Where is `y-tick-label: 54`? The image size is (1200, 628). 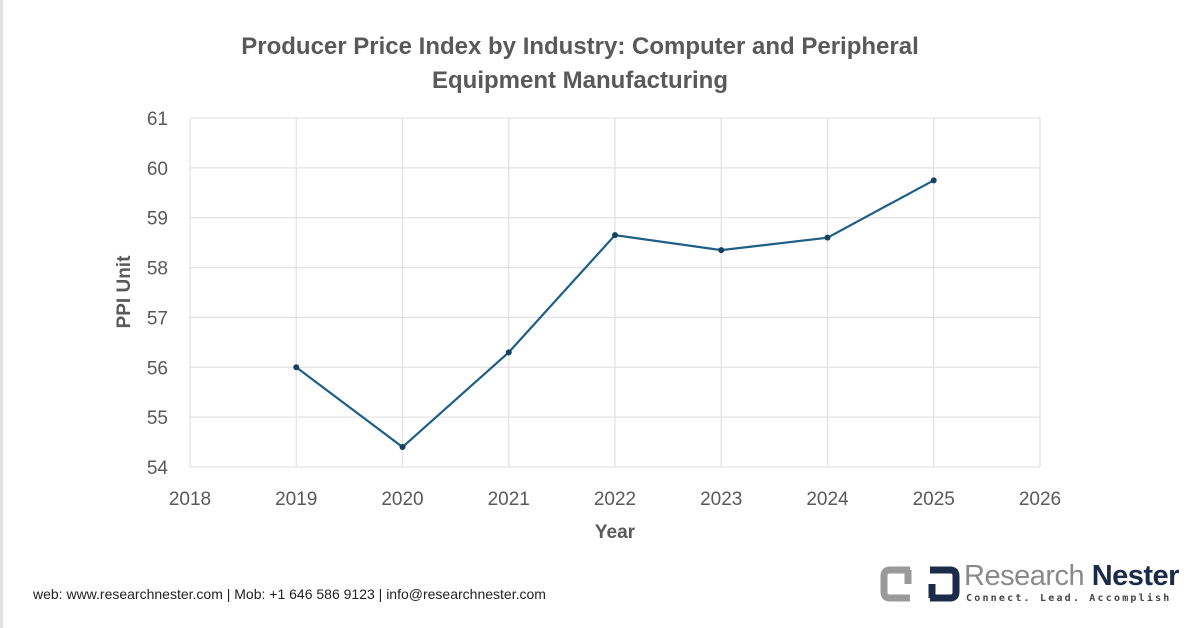
y-tick-label: 54 is located at coordinates (158, 468).